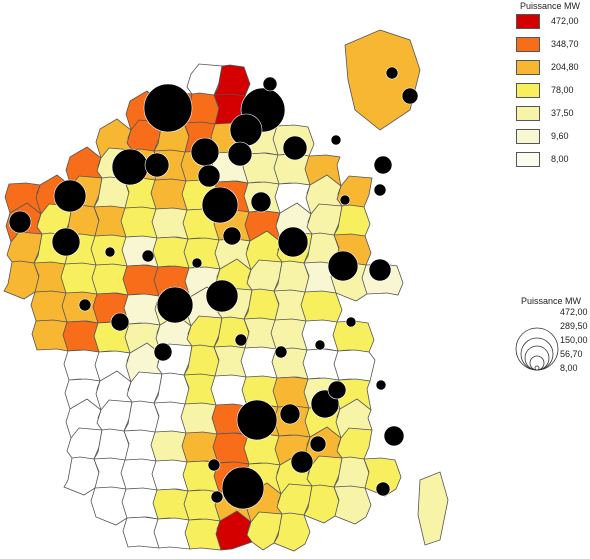 This screenshot has height=559, width=590. What do you see at coordinates (560, 136) in the screenshot?
I see `legend-swatch-label: 9,60` at bounding box center [560, 136].